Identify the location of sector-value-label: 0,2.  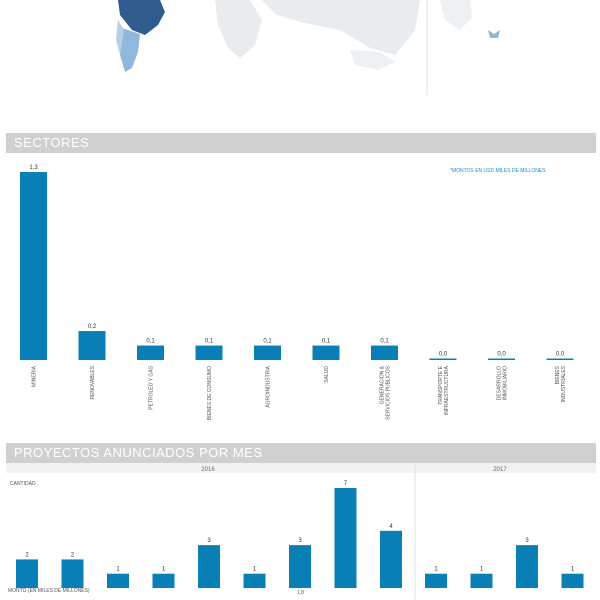
(92, 327).